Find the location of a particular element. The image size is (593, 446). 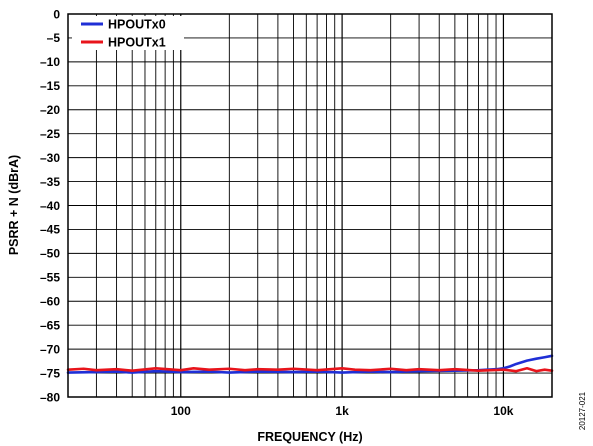

x-axis-ticks: 100 1k 10k is located at coordinates (342, 411).